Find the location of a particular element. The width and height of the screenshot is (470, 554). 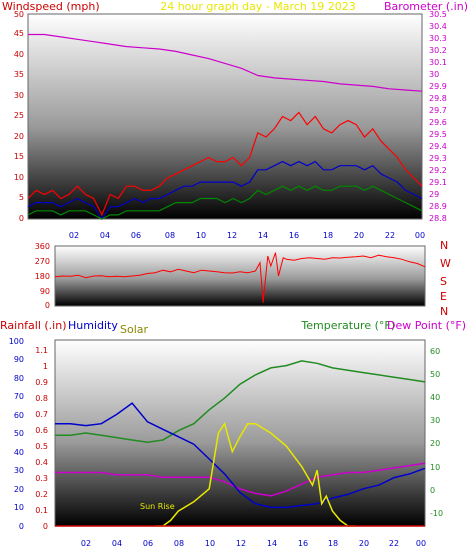

temp-x-tick: 08 is located at coordinates (179, 543).